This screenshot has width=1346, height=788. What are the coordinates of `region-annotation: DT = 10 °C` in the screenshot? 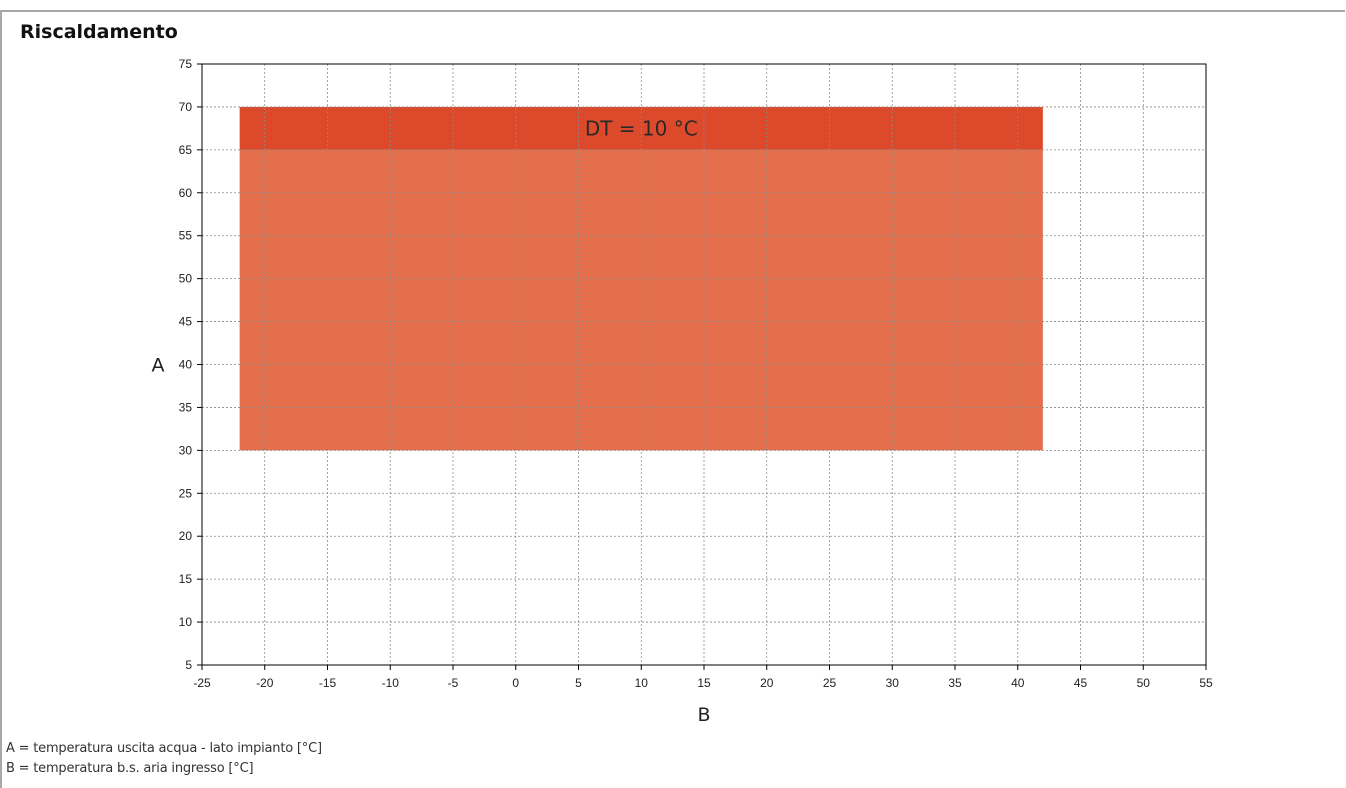 It's located at (641, 128).